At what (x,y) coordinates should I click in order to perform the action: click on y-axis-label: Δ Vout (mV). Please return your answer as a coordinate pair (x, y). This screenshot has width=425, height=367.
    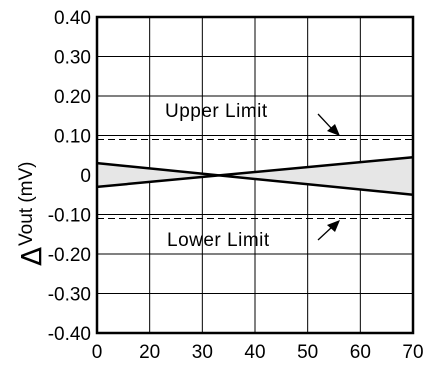
    Looking at the image, I should click on (31, 214).